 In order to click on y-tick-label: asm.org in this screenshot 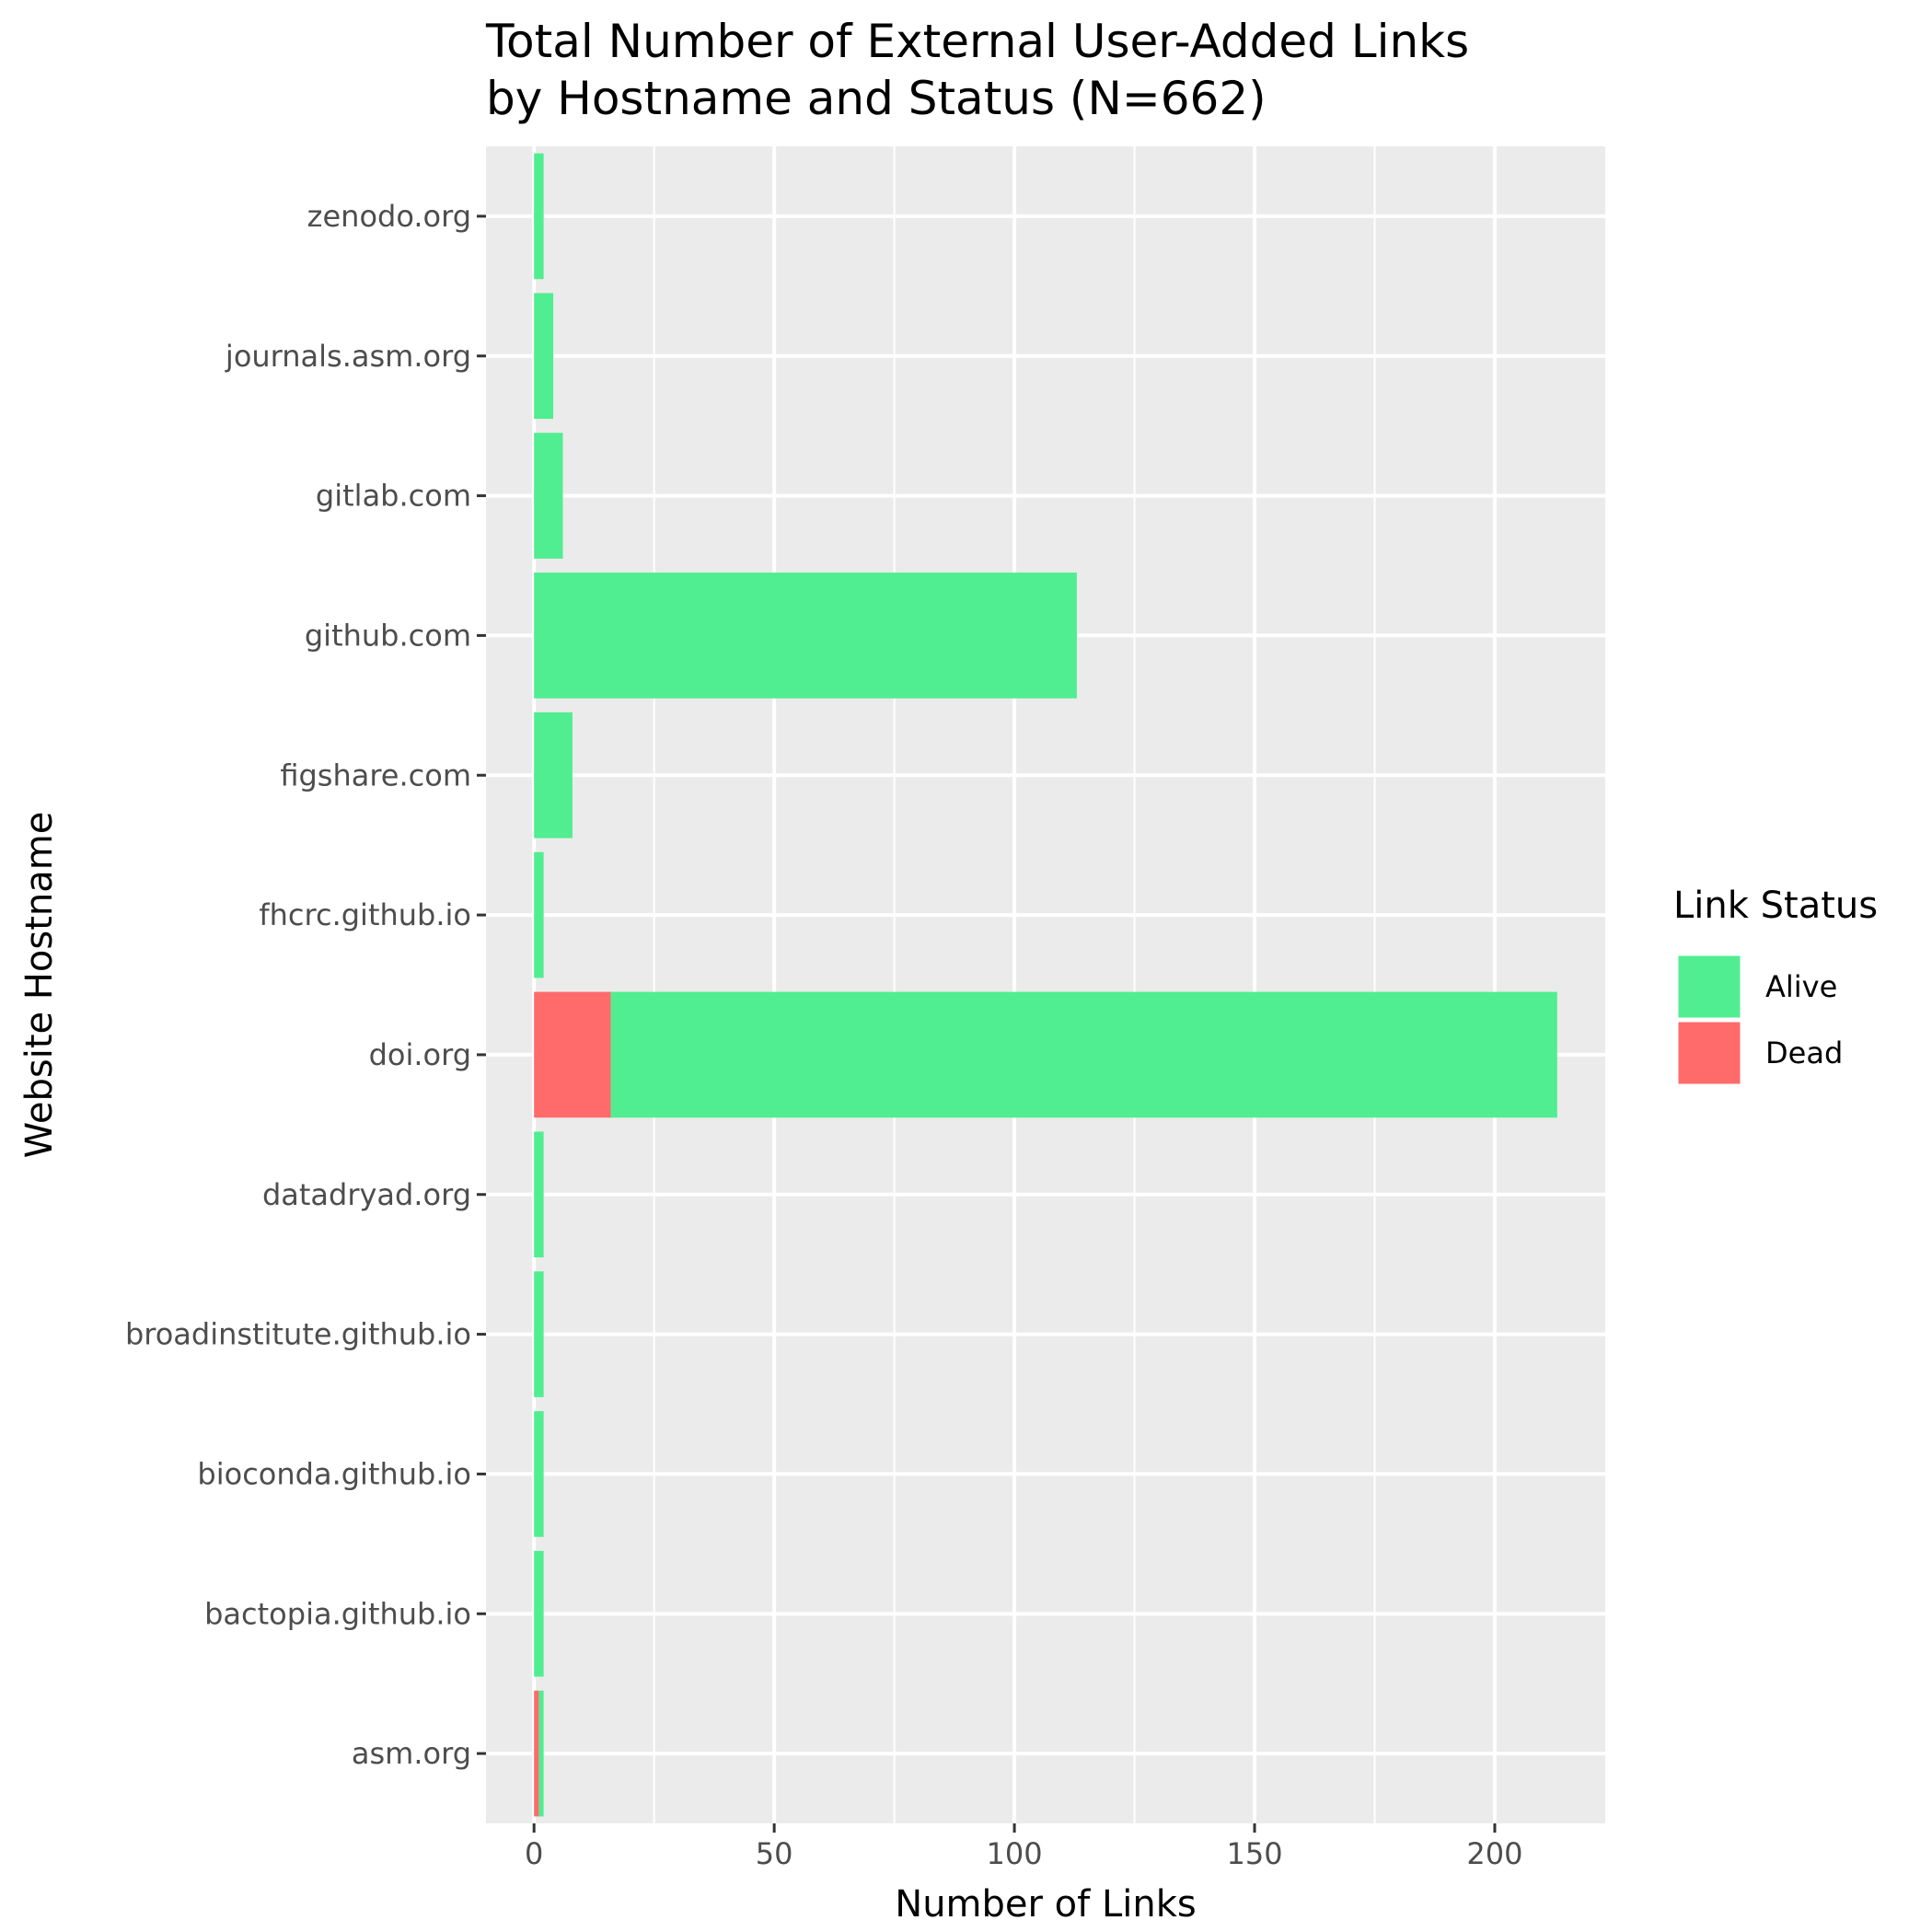, I will do `click(412, 1754)`.